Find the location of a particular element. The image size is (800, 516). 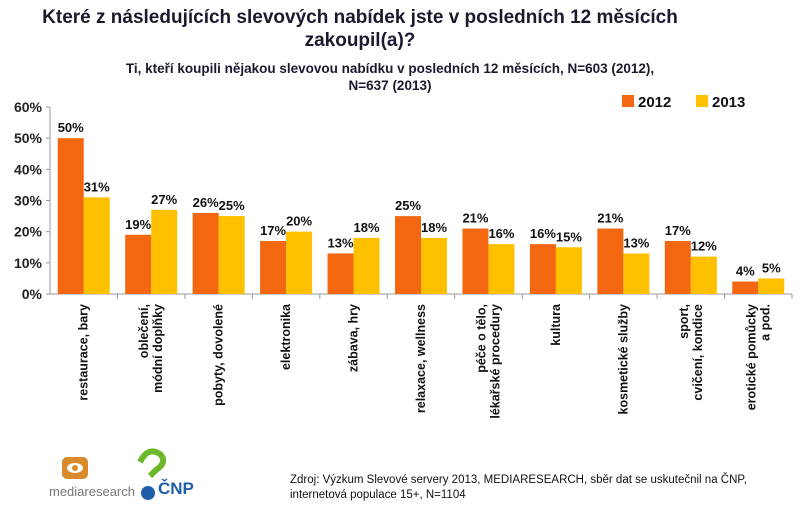

y-tick-label: 10% is located at coordinates (28, 263).